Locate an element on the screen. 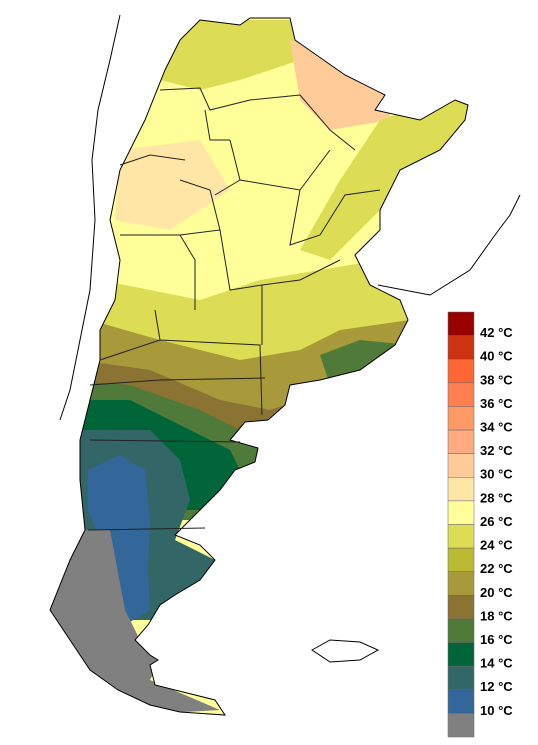 The width and height of the screenshot is (538, 745). legend-label: 38 °C is located at coordinates (496, 379).